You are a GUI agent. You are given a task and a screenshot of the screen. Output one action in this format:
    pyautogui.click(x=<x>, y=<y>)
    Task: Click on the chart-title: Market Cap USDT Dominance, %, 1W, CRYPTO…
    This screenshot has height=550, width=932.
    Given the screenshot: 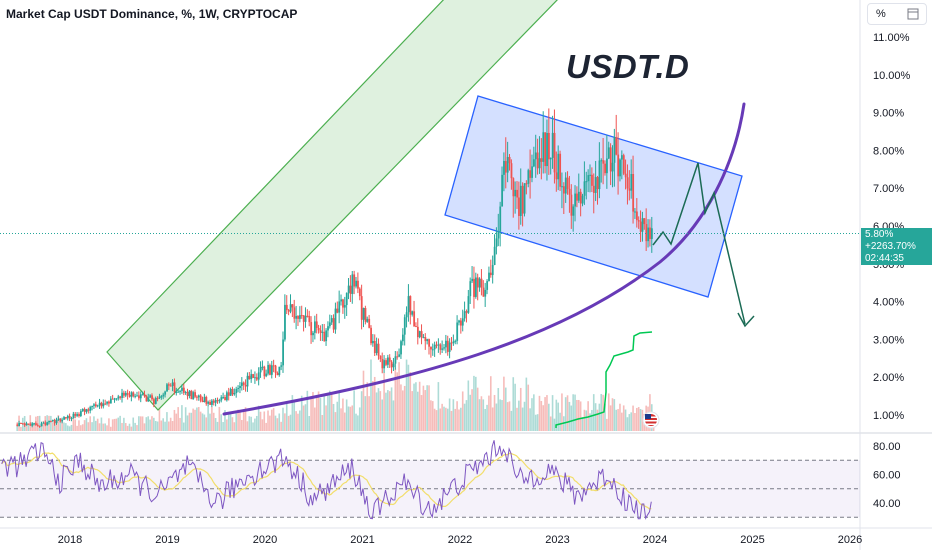 What is the action you would take?
    pyautogui.click(x=152, y=14)
    